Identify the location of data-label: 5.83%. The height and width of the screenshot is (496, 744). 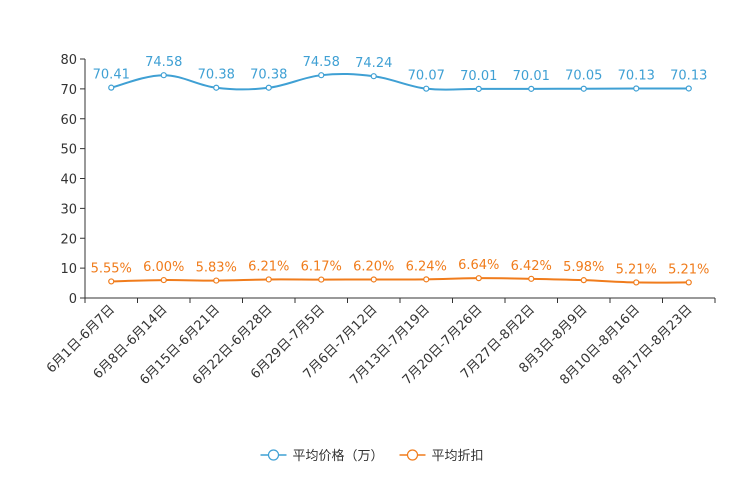
(216, 268).